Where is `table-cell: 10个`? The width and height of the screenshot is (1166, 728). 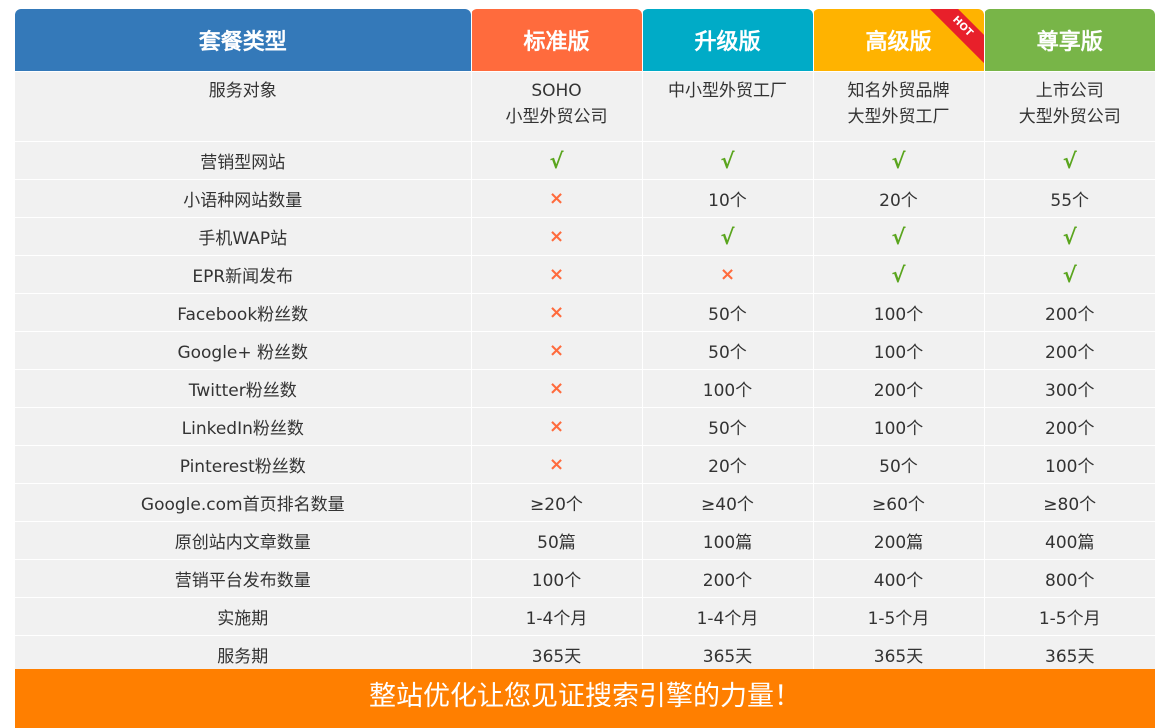 table-cell: 10个 is located at coordinates (727, 198).